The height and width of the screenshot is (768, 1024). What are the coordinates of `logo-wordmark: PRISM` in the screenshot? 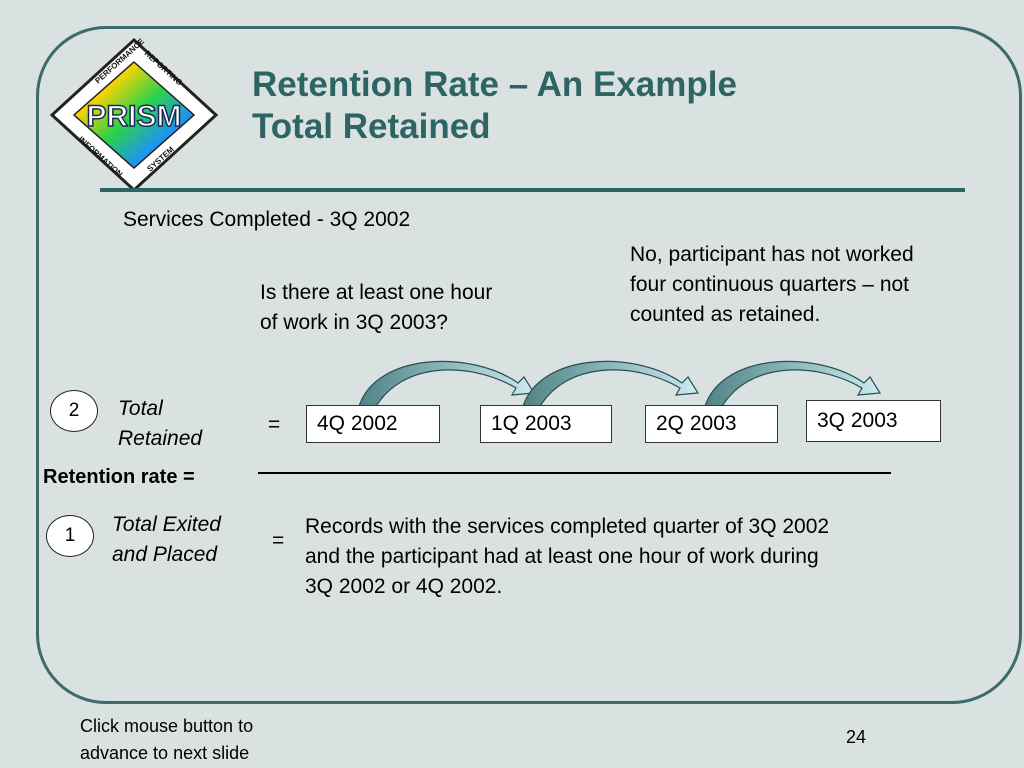 It's located at (133, 116).